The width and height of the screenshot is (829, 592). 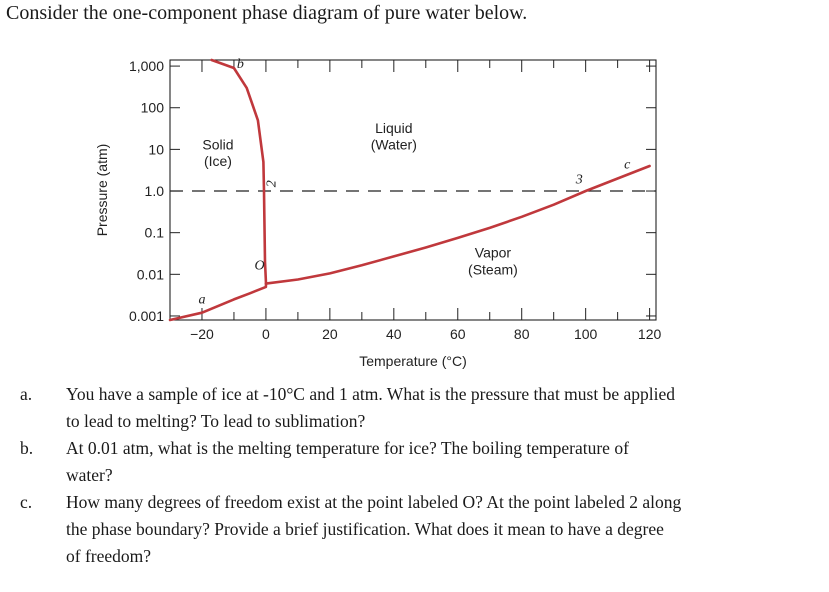 What do you see at coordinates (202, 334) in the screenshot?
I see `x-tick-label: −20` at bounding box center [202, 334].